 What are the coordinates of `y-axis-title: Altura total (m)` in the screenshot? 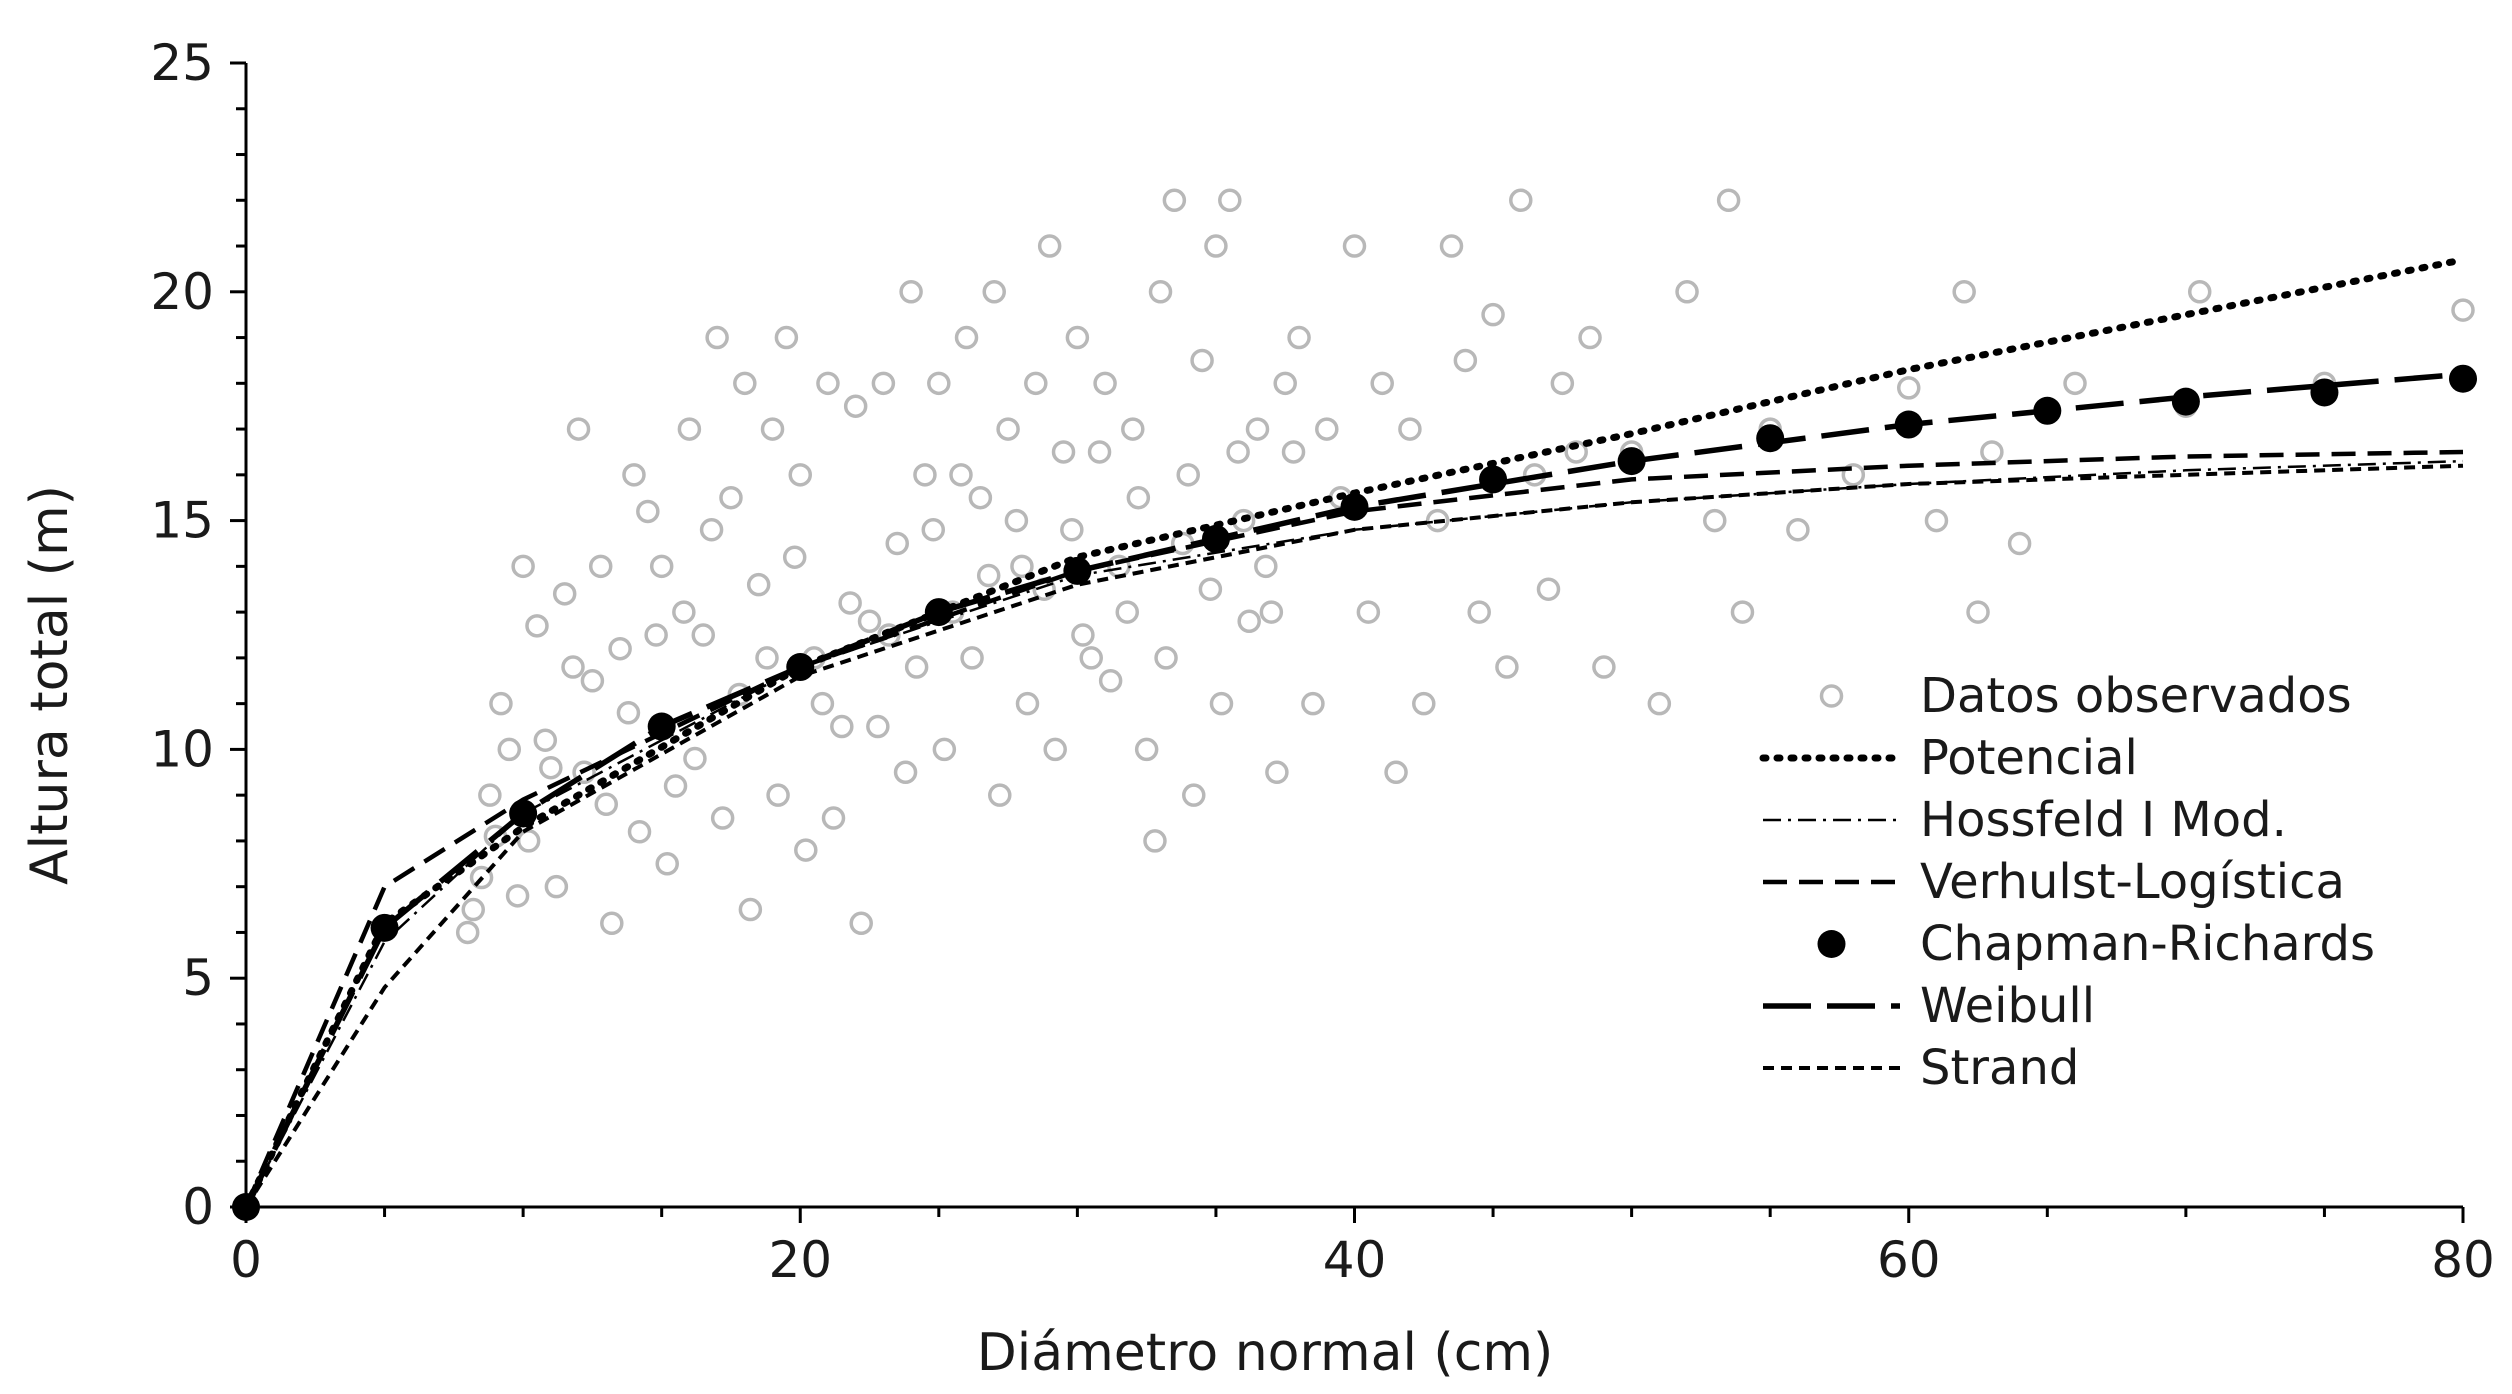 It's located at (50, 685).